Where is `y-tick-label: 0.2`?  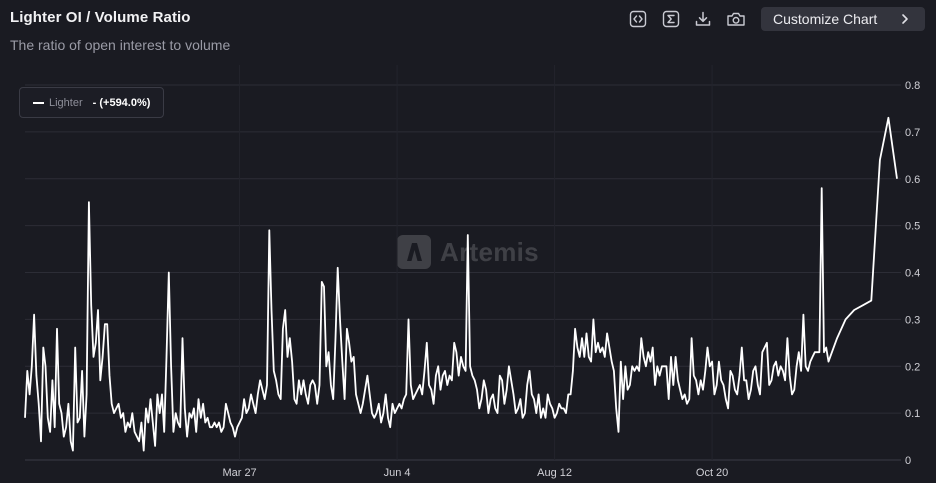
y-tick-label: 0.2 is located at coordinates (912, 367).